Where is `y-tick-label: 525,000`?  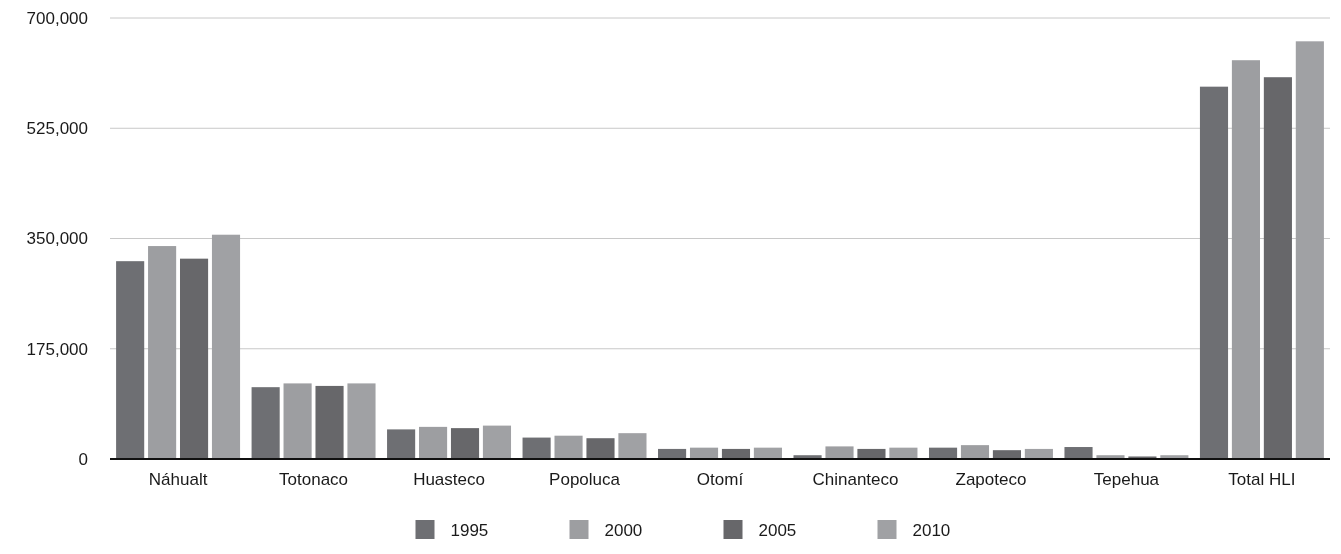 y-tick-label: 525,000 is located at coordinates (57, 129).